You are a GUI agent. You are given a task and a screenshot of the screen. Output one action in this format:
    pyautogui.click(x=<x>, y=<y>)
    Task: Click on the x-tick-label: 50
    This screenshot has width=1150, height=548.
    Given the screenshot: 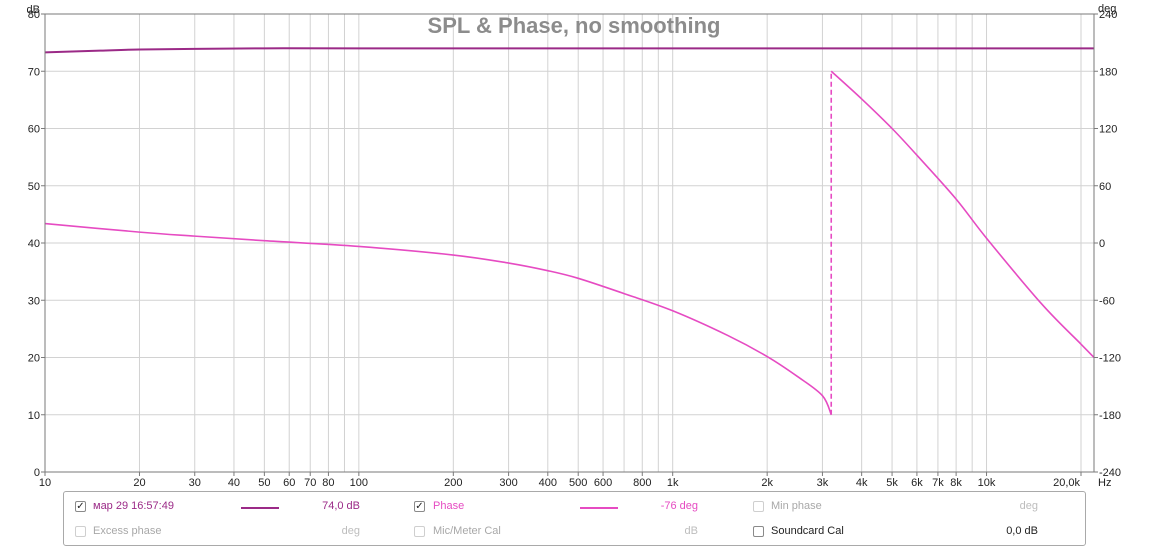 What is the action you would take?
    pyautogui.click(x=264, y=483)
    